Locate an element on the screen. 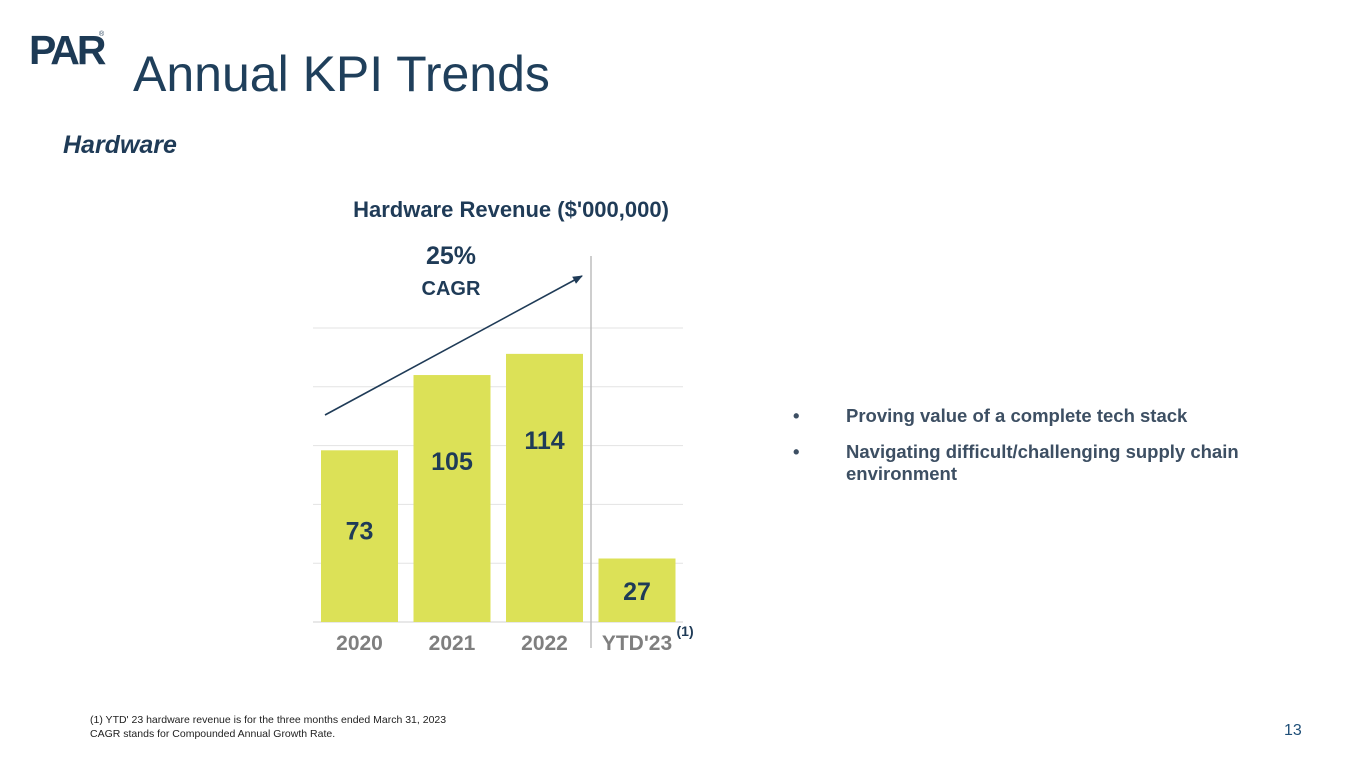  value-label-2020: 73 is located at coordinates (360, 532).